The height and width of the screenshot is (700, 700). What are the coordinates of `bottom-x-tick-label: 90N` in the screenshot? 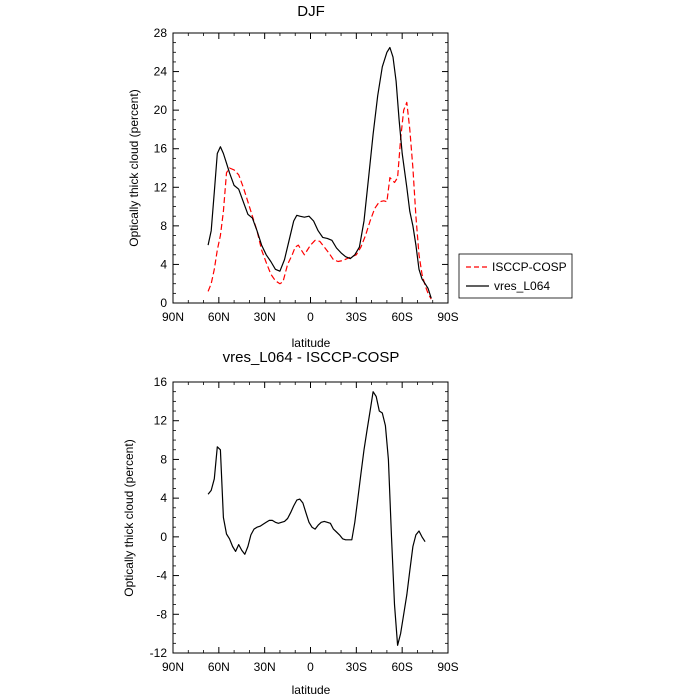 It's located at (173, 667).